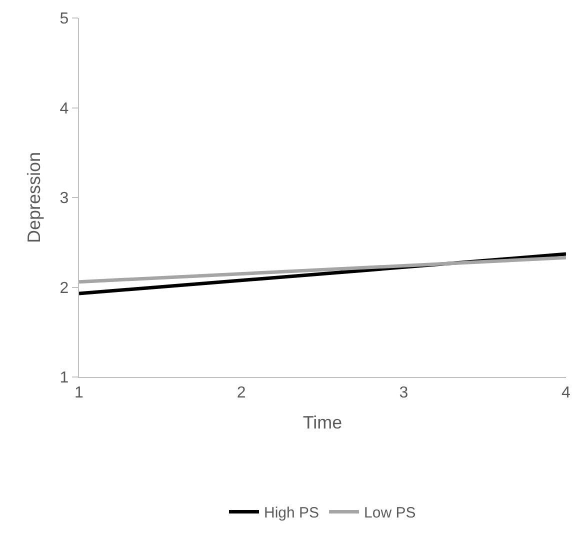 This screenshot has height=538, width=575. Describe the element at coordinates (292, 513) in the screenshot. I see `legend-label: High PS` at that location.